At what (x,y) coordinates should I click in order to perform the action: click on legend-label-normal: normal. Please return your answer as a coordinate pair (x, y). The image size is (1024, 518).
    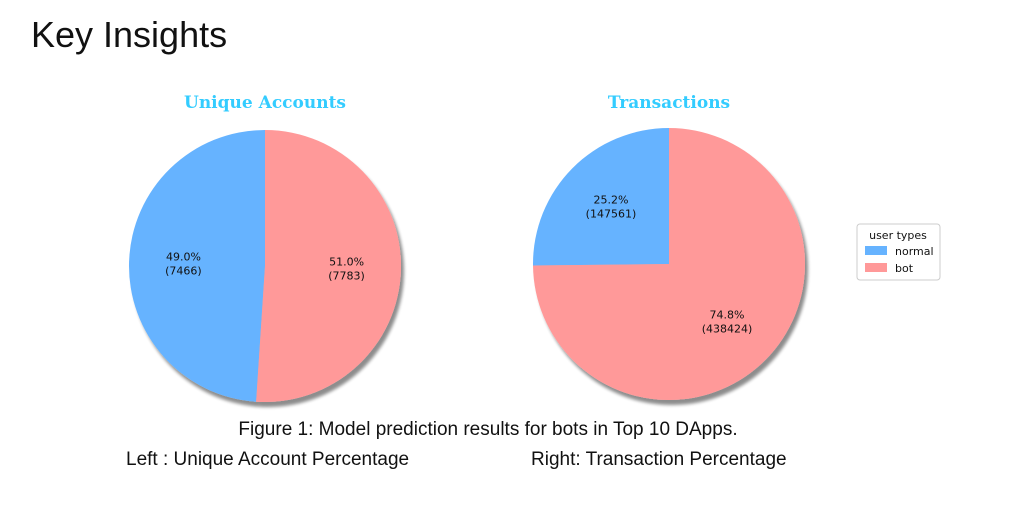
    Looking at the image, I should click on (914, 251).